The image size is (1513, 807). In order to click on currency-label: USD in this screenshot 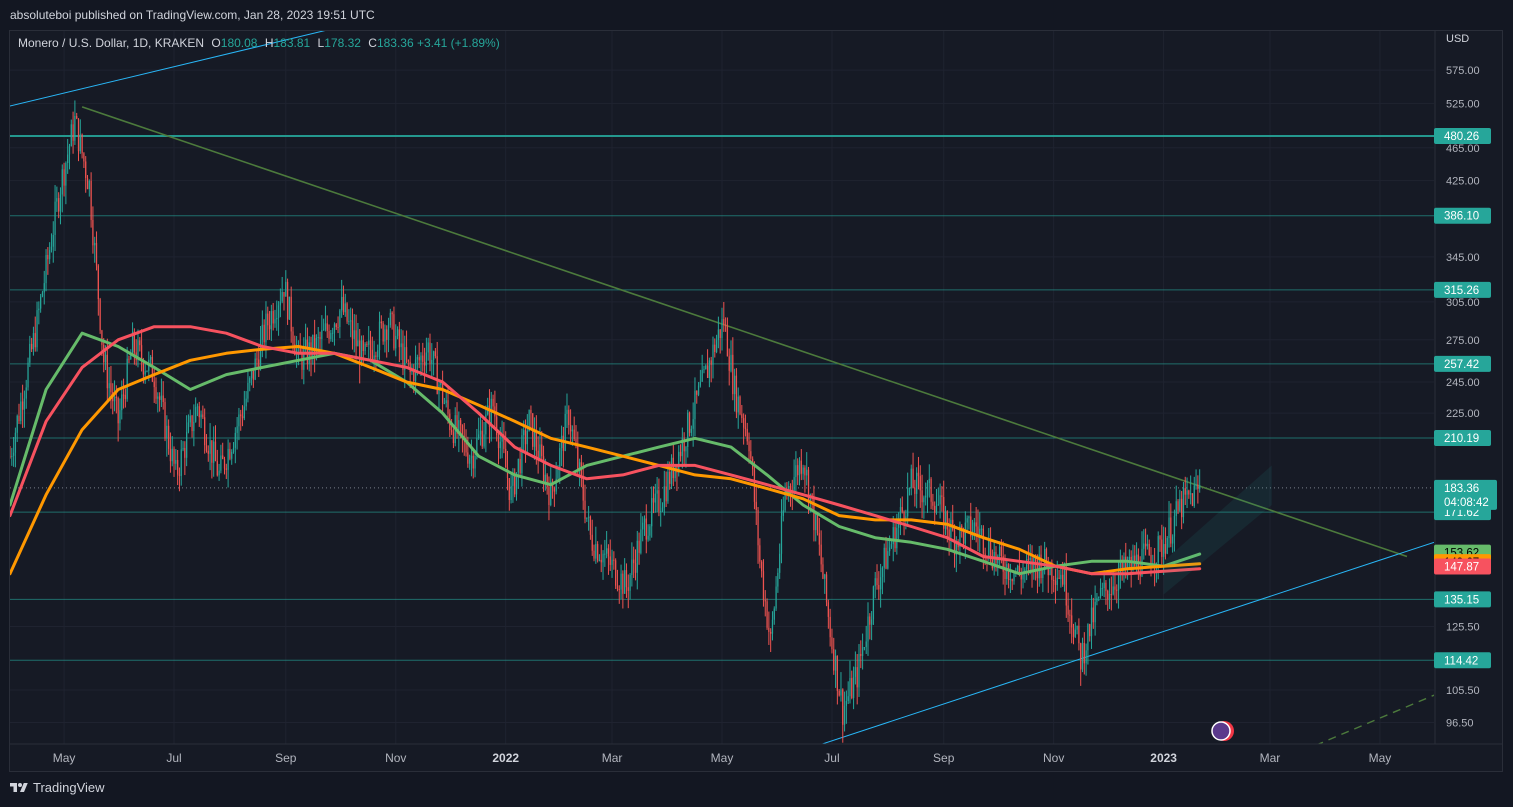, I will do `click(1458, 39)`.